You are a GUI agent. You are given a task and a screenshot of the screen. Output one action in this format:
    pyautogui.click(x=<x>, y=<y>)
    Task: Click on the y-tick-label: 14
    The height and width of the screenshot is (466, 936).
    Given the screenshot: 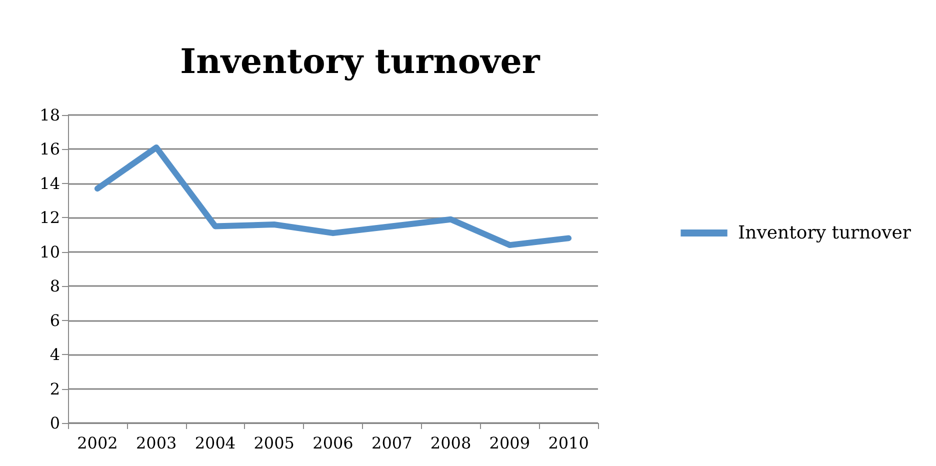 What is the action you would take?
    pyautogui.click(x=50, y=183)
    